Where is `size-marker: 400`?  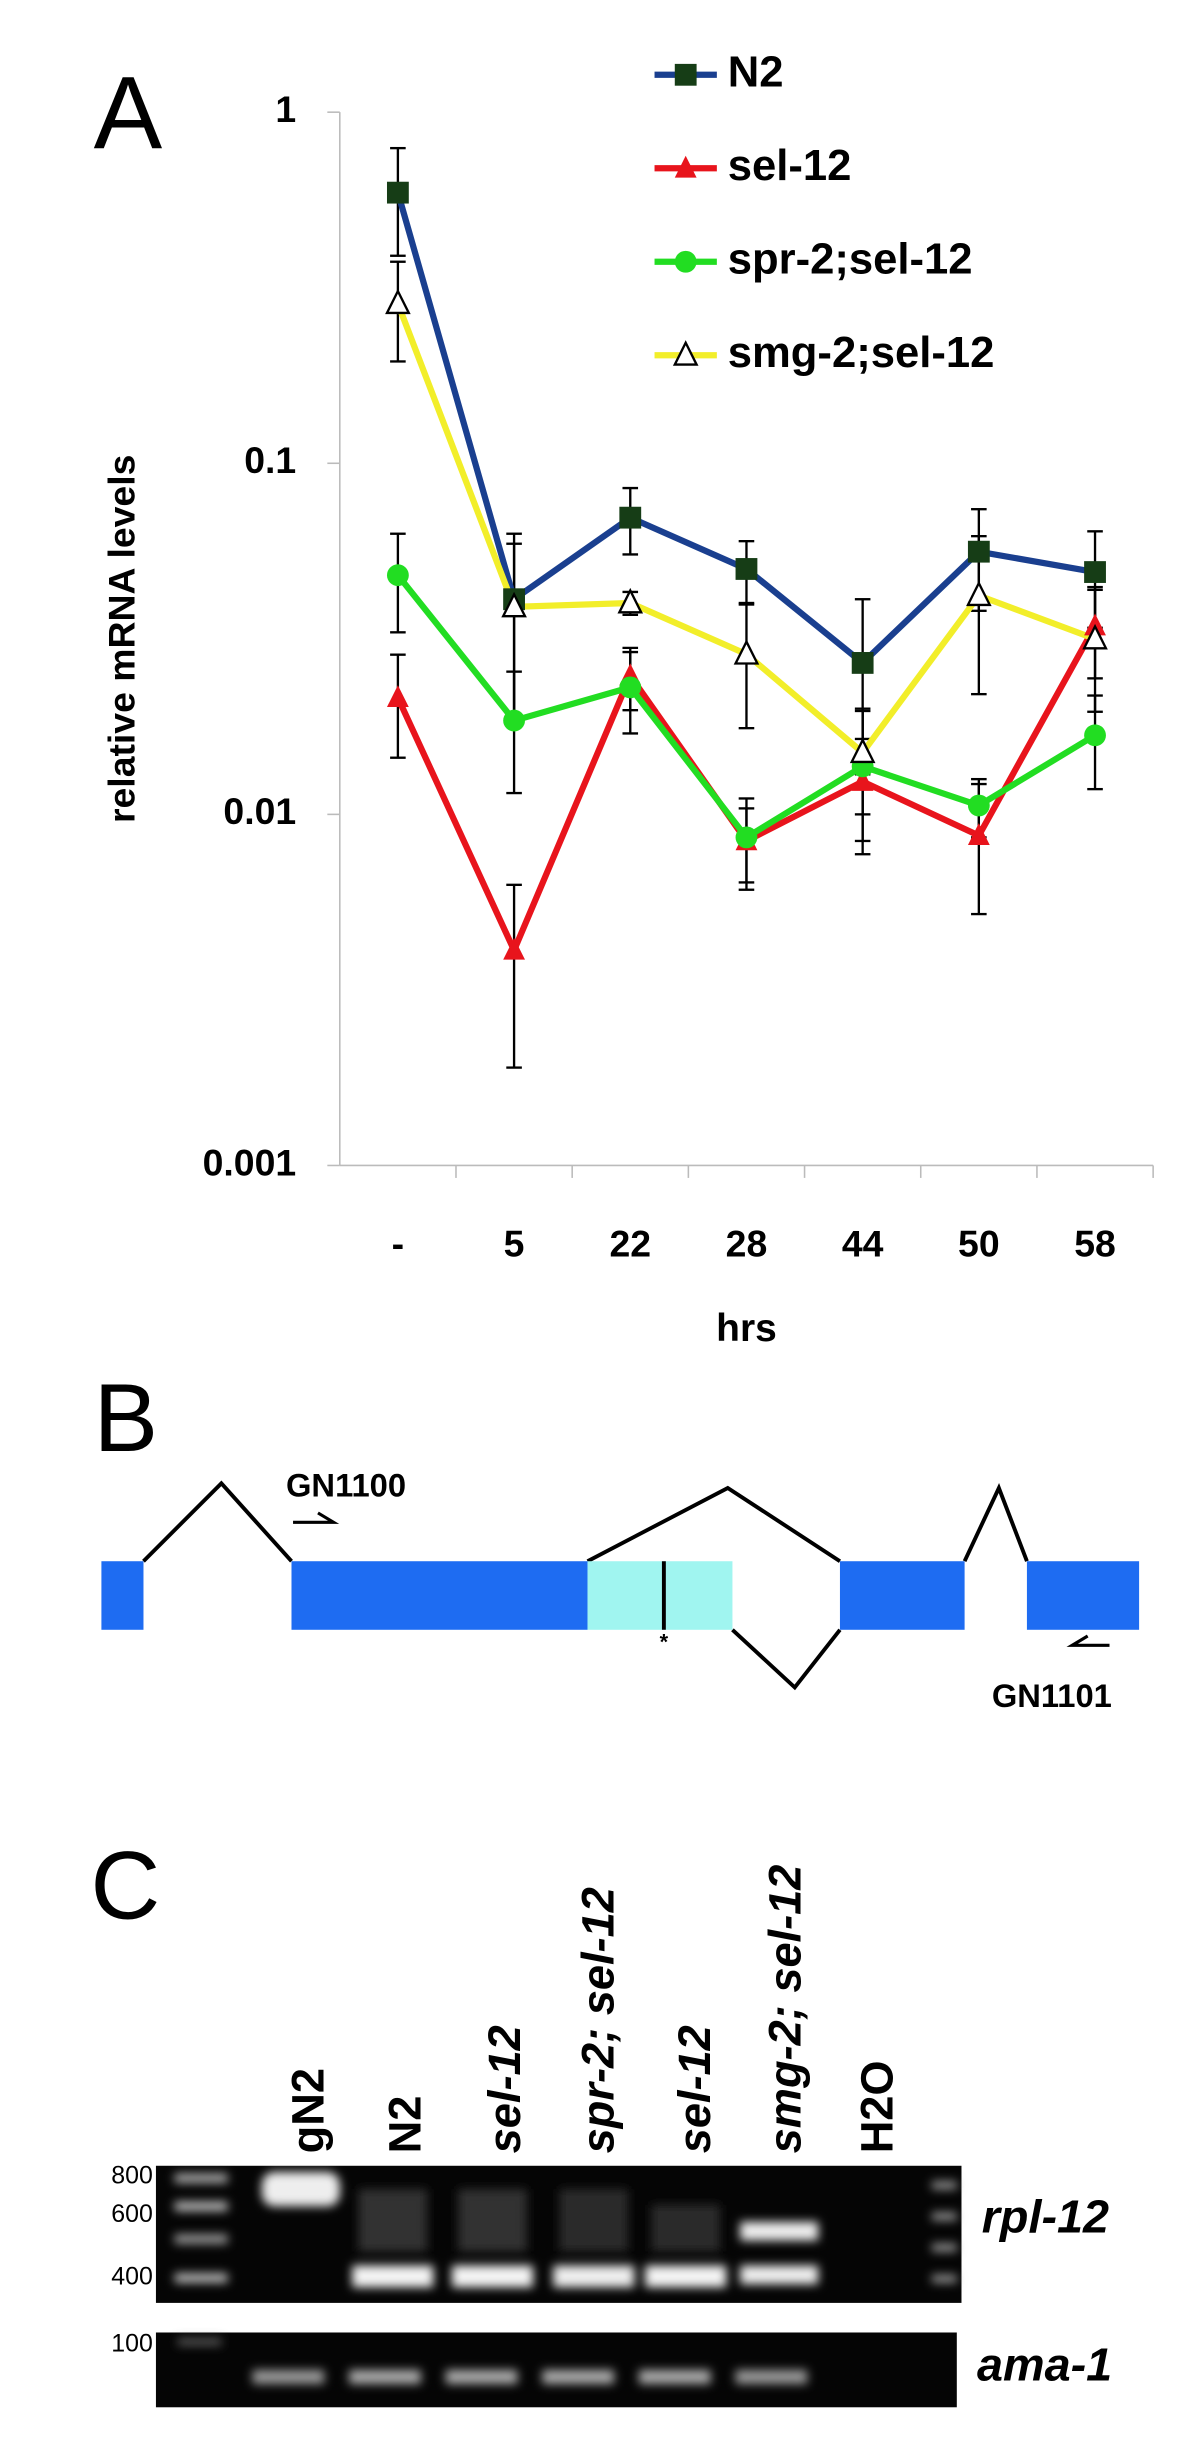 size-marker: 400 is located at coordinates (132, 2277).